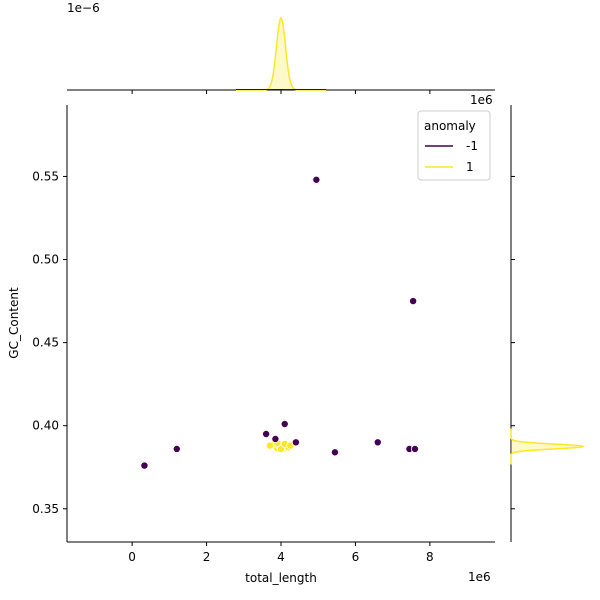 The height and width of the screenshot is (600, 600). Describe the element at coordinates (281, 557) in the screenshot. I see `x-tick-label: 4` at that location.